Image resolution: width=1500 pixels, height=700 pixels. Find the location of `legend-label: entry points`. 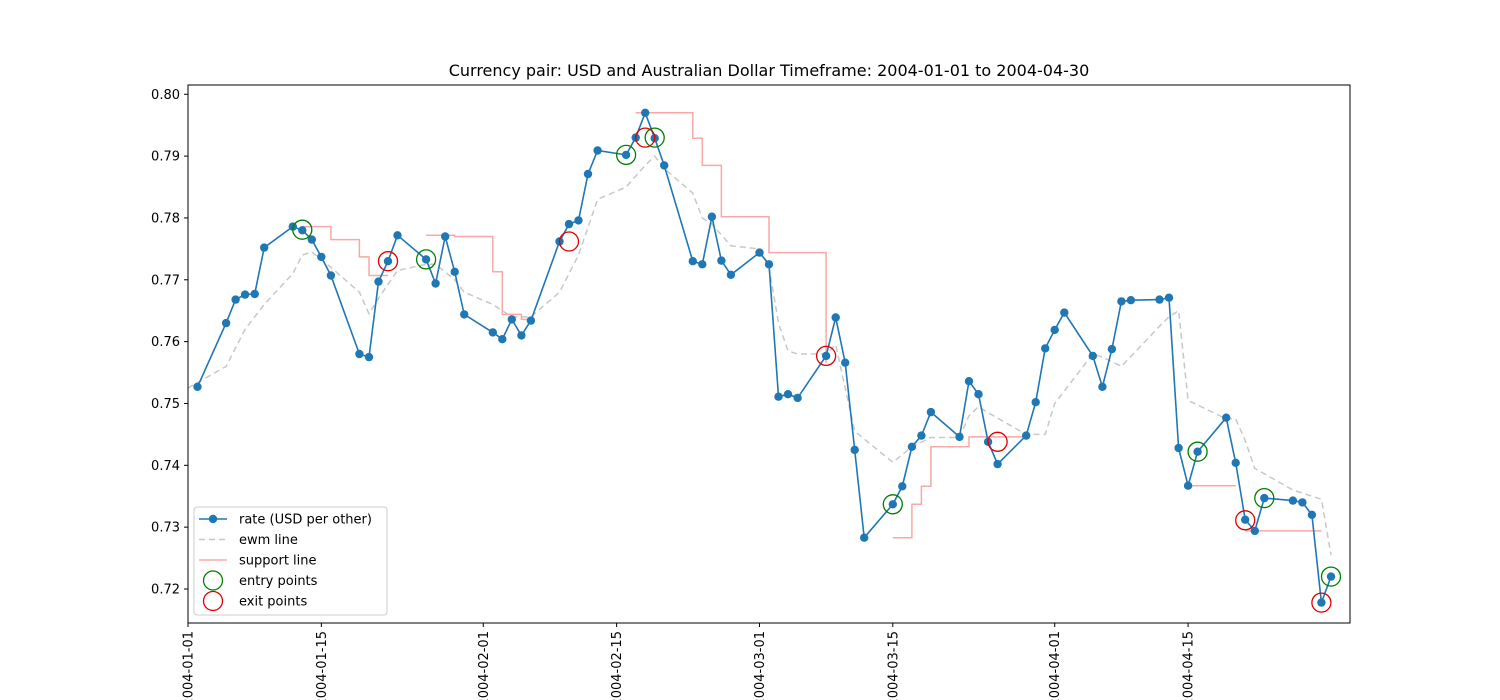

legend-label: entry points is located at coordinates (278, 581).